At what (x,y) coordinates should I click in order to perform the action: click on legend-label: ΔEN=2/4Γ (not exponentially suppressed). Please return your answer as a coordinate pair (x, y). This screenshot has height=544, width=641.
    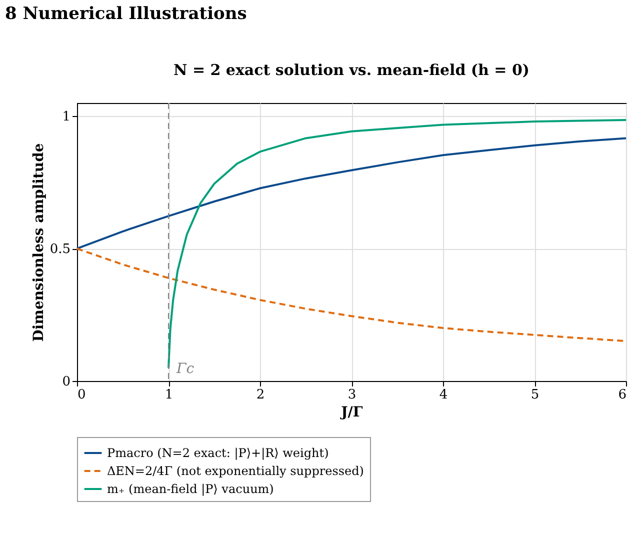
    Looking at the image, I should click on (235, 471).